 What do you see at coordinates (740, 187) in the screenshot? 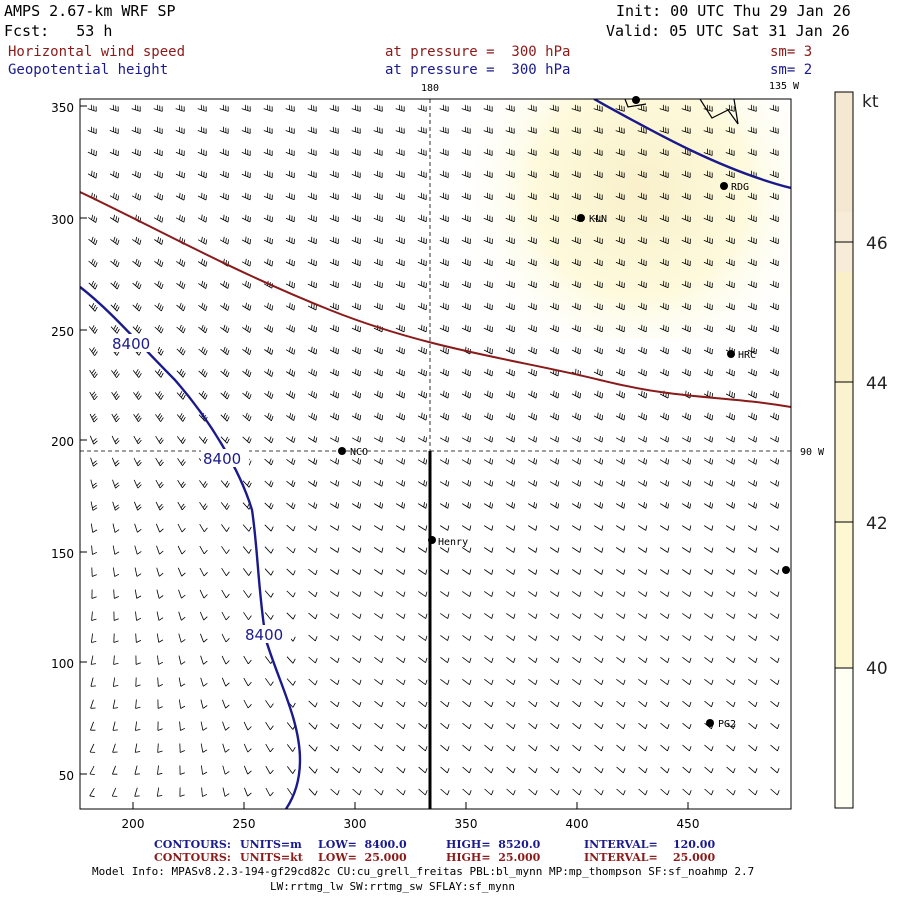
I see `station-label-rdg: RDG` at bounding box center [740, 187].